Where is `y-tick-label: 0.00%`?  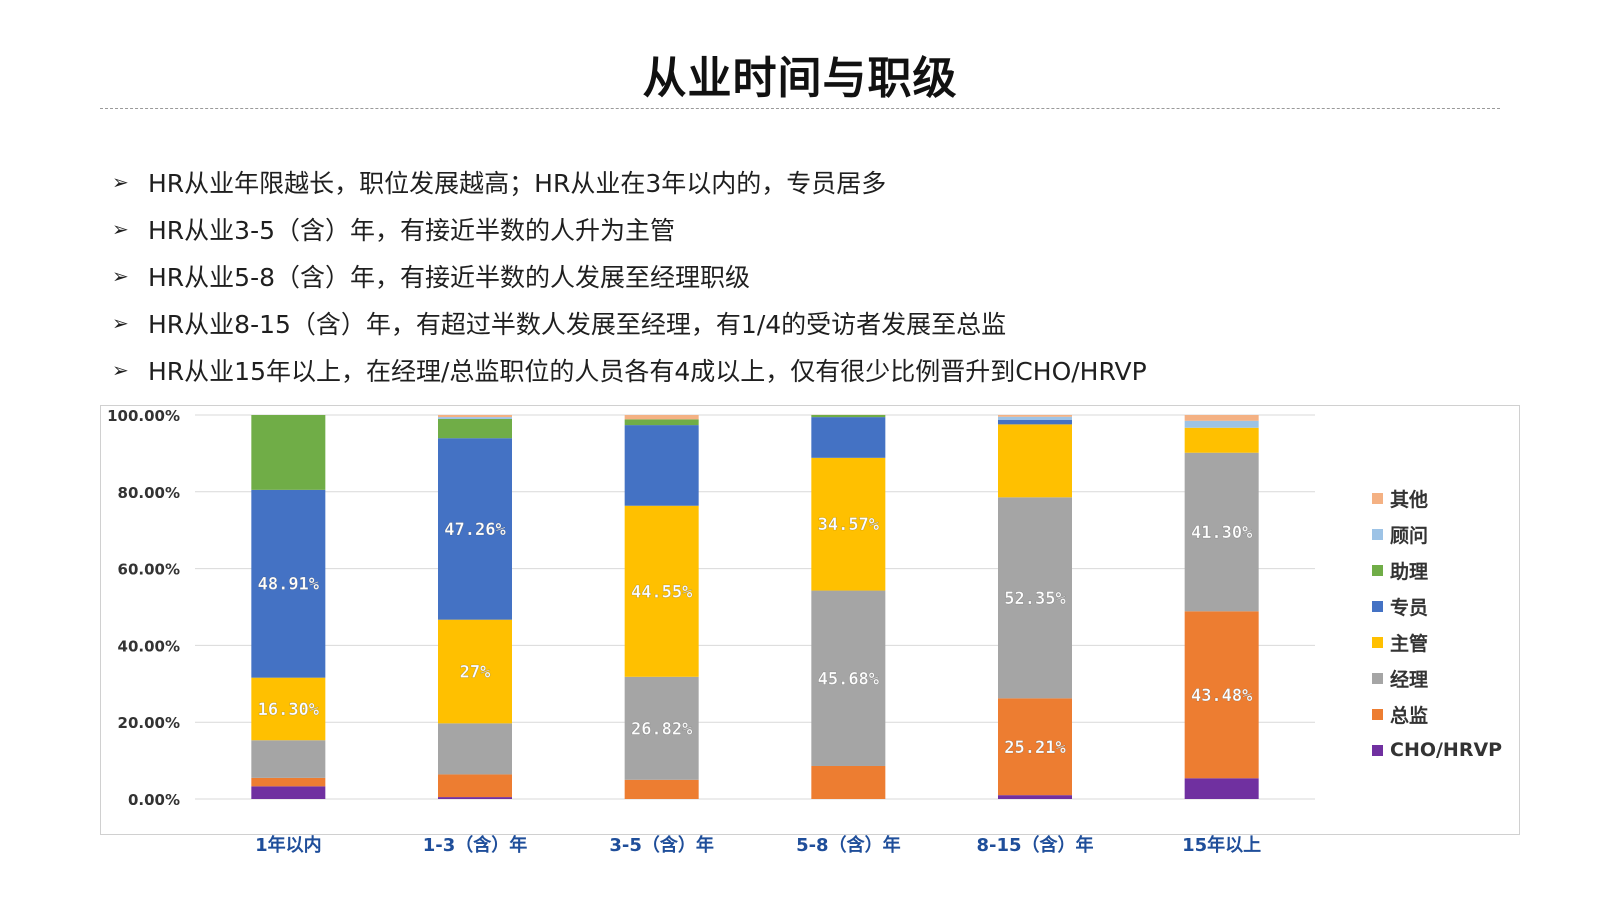 y-tick-label: 0.00% is located at coordinates (154, 800).